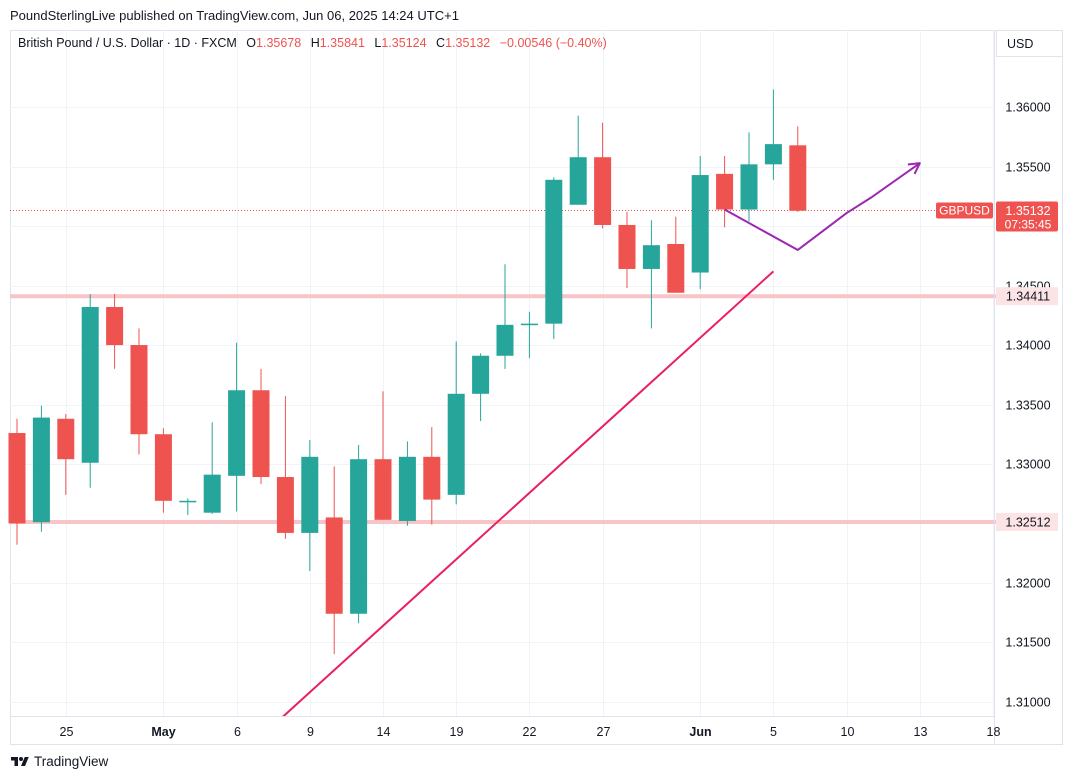 The width and height of the screenshot is (1076, 780). I want to click on time-tick-label: 19, so click(457, 732).